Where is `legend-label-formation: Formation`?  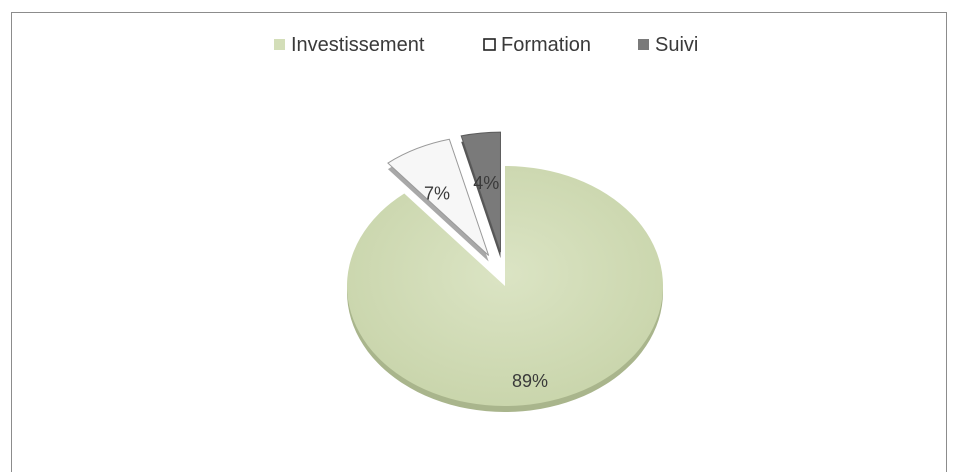
legend-label-formation: Formation is located at coordinates (546, 45).